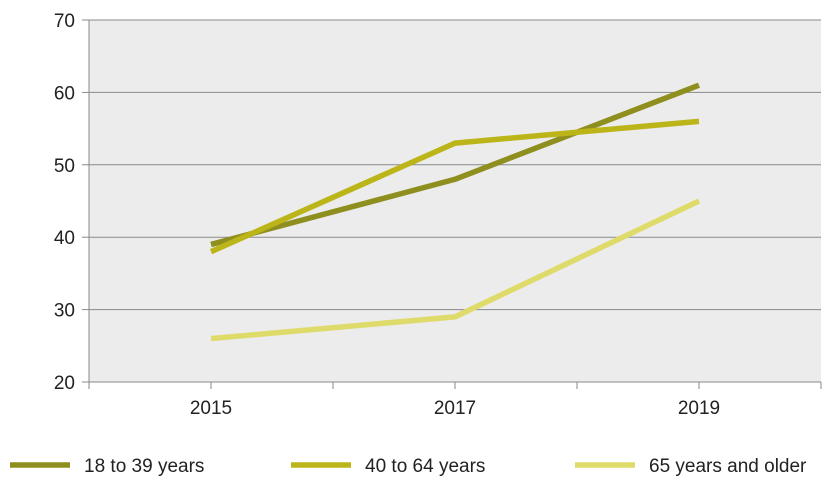 The height and width of the screenshot is (481, 831). What do you see at coordinates (455, 408) in the screenshot?
I see `x-tick-label: 2017` at bounding box center [455, 408].